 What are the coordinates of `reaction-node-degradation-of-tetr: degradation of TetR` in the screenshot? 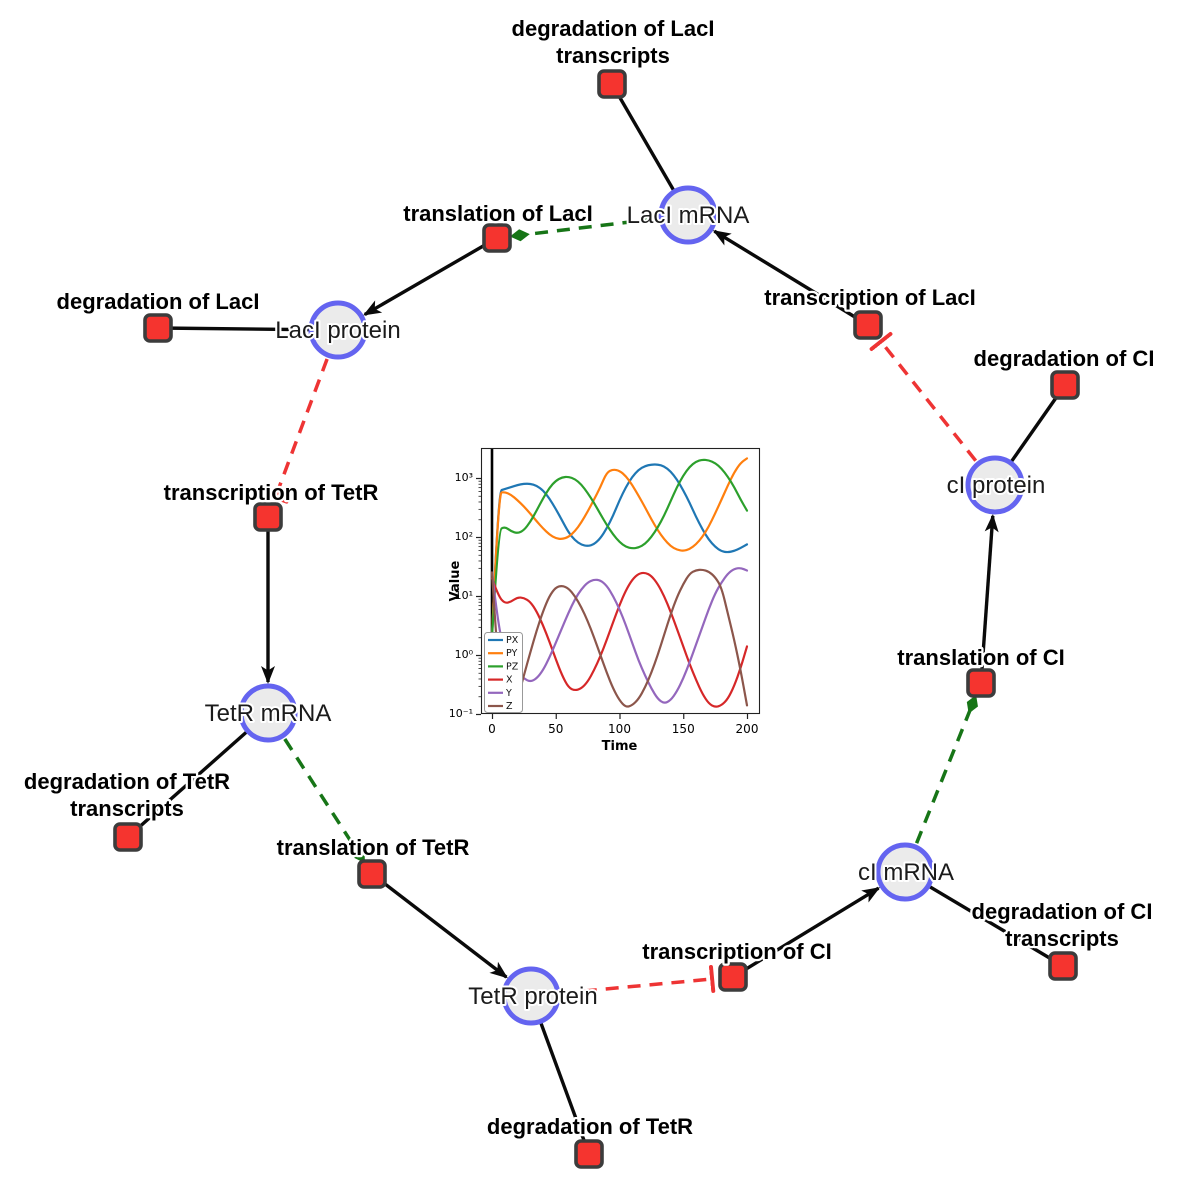 It's located at (590, 1140).